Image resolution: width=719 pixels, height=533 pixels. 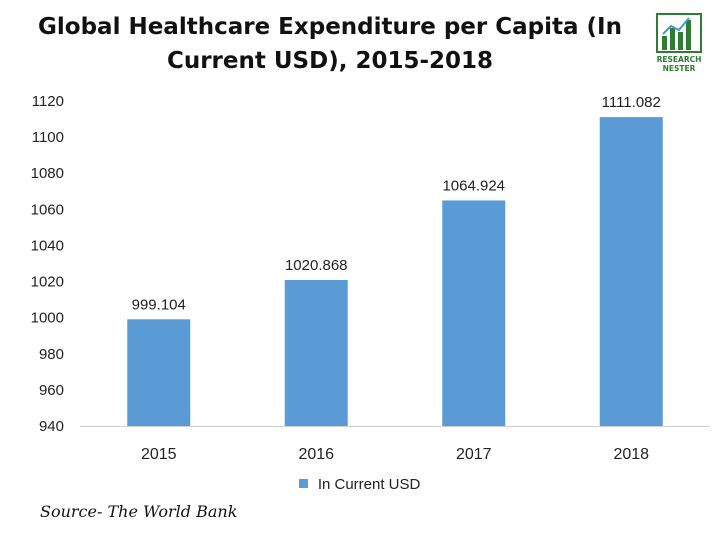 What do you see at coordinates (679, 59) in the screenshot?
I see `logo-text-research: RESEARCH` at bounding box center [679, 59].